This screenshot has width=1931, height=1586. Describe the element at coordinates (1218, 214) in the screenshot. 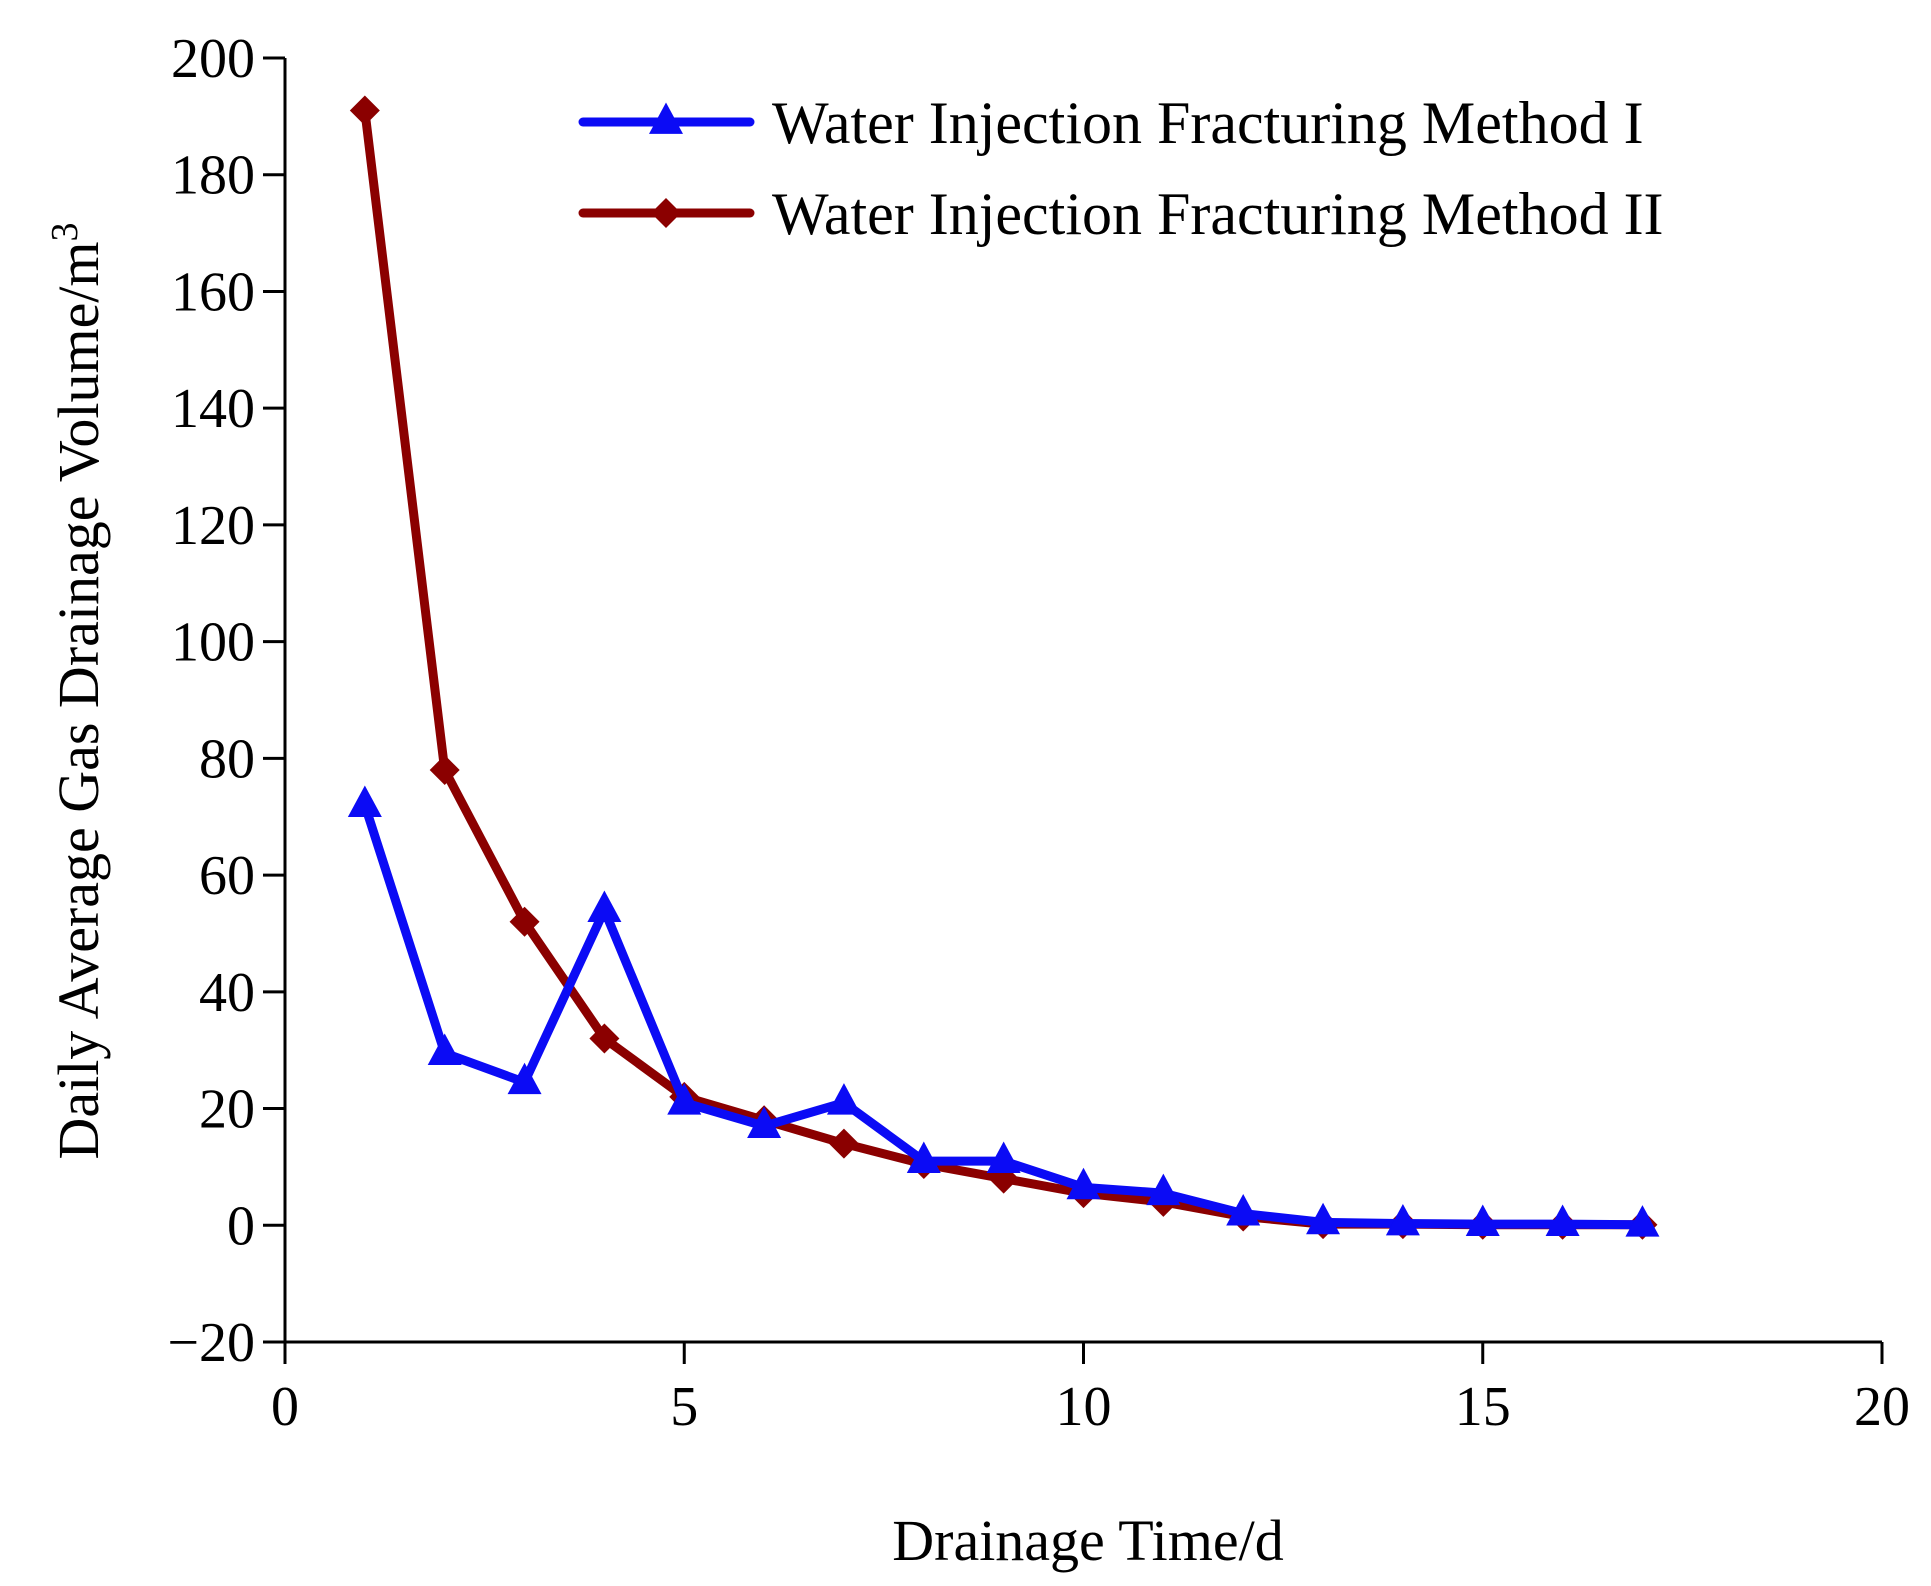

I see `legend-label: Water Injection Fracturing Method II` at that location.